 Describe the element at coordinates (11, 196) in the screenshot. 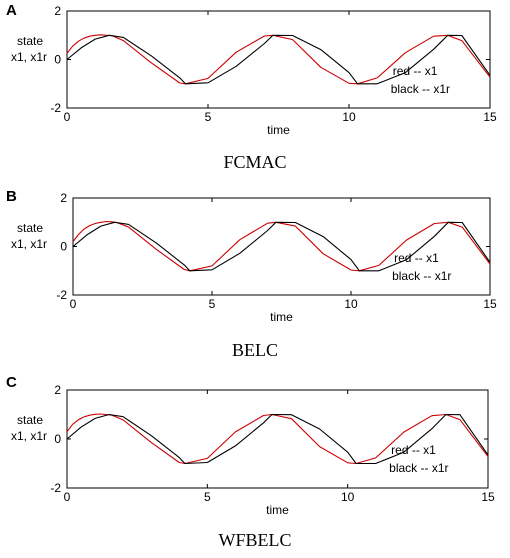

I see `panel-letter: B` at that location.